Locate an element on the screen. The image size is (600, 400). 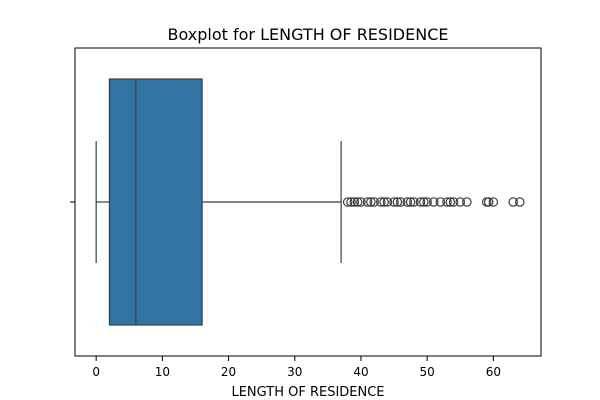
x-axis-ticks: 0 10 20 30 40 50 60 is located at coordinates (296, 367).